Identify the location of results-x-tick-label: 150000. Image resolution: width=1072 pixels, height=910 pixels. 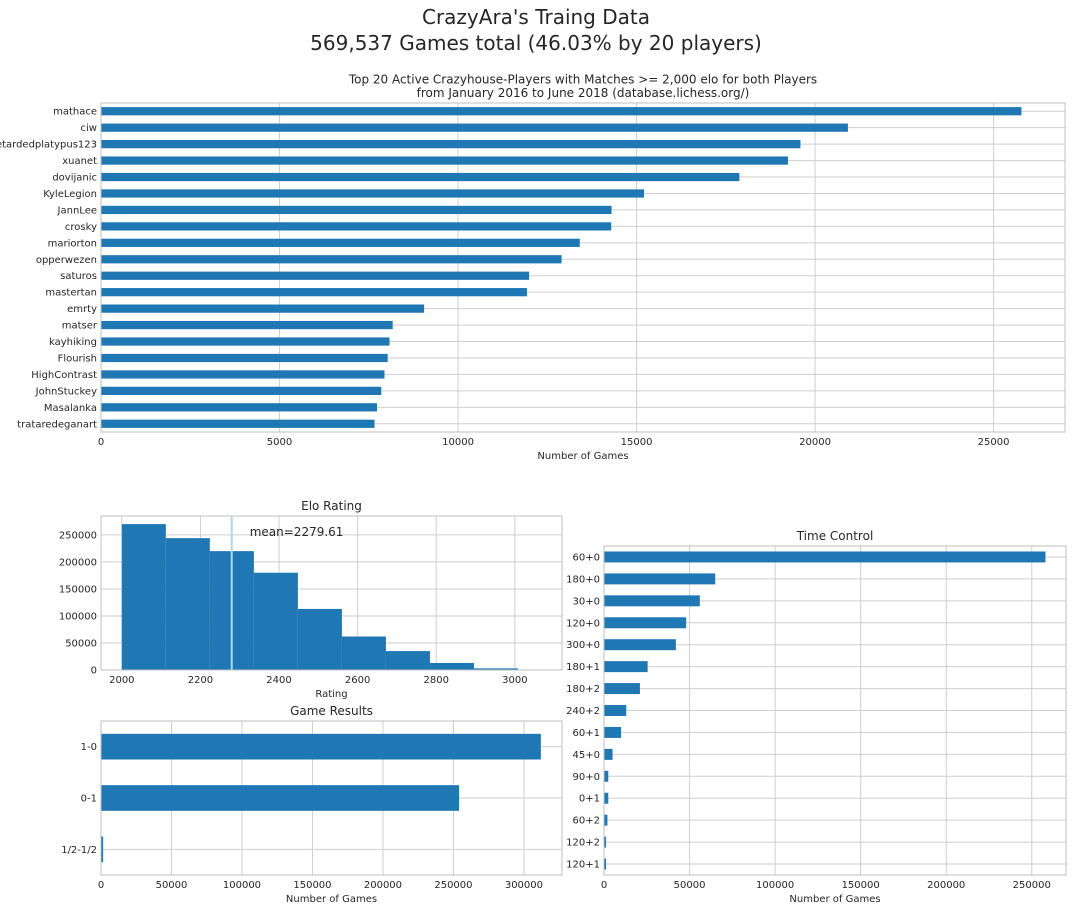
(312, 885).